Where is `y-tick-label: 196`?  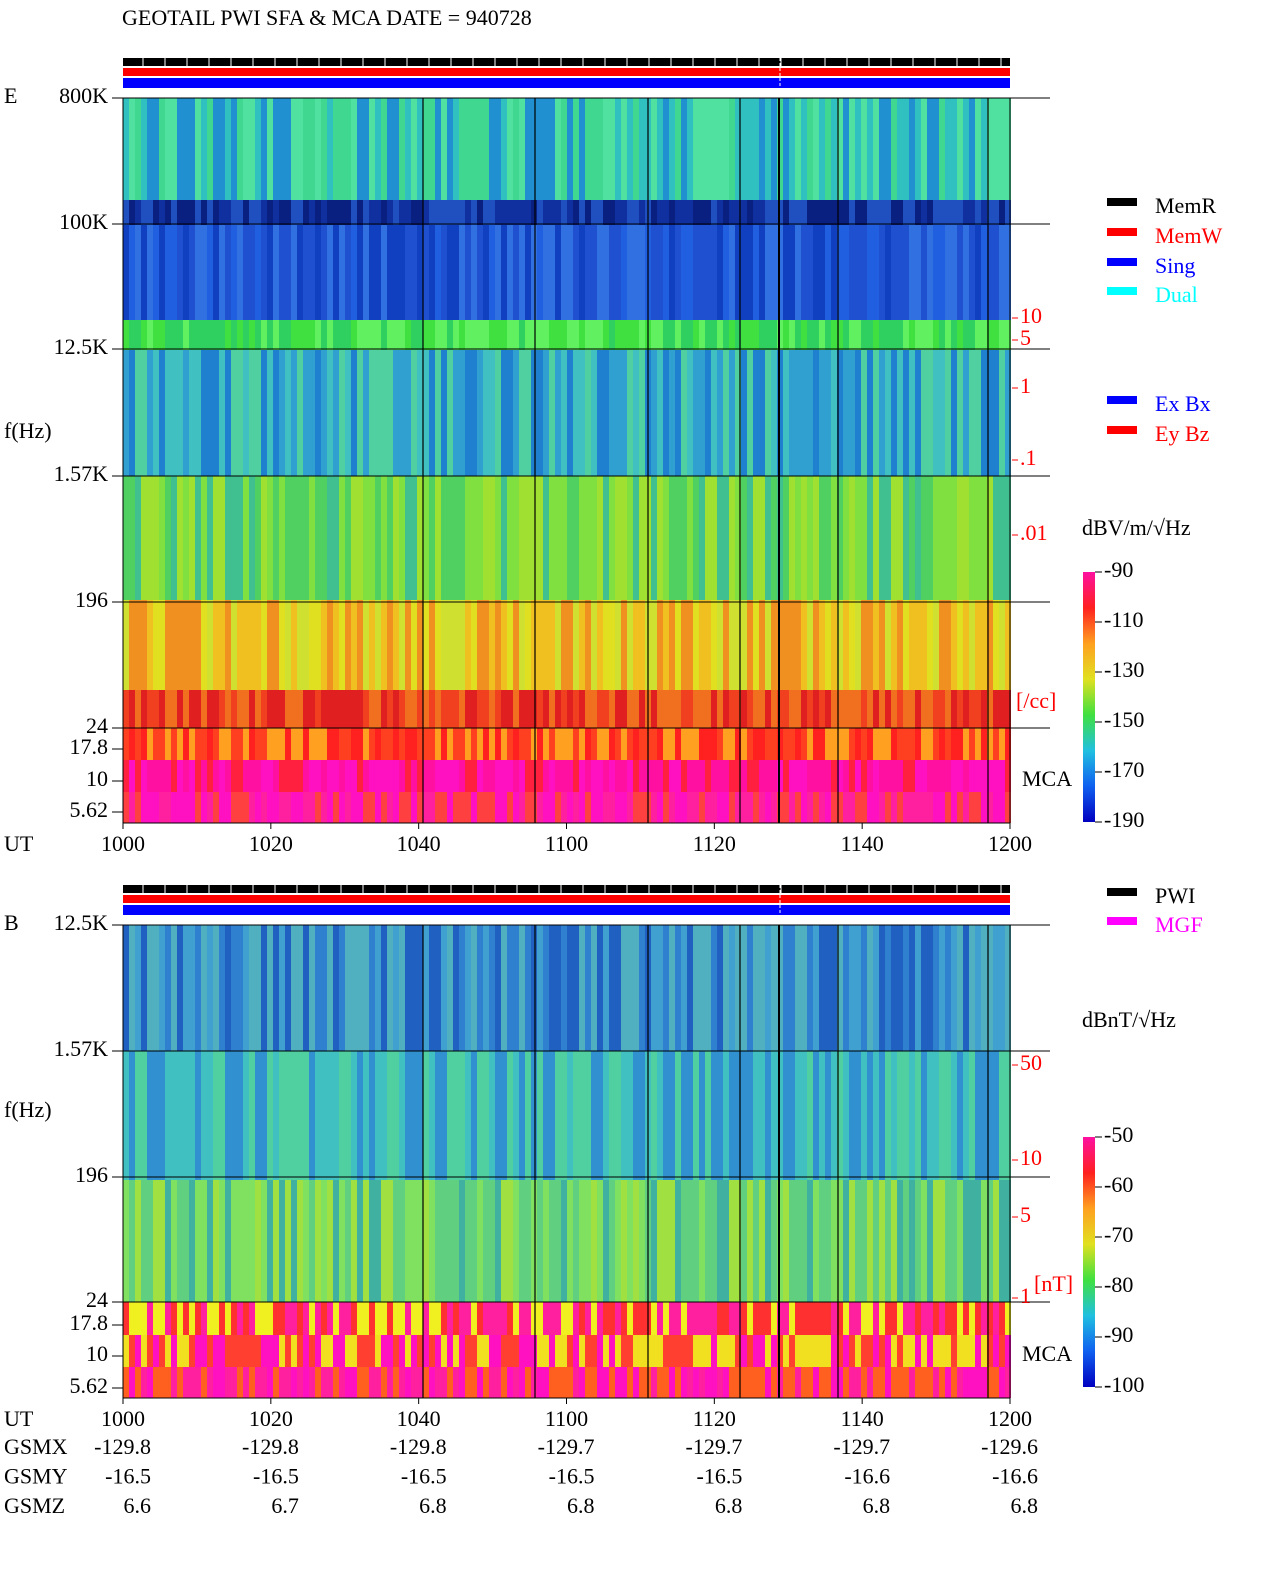 y-tick-label: 196 is located at coordinates (91, 1174).